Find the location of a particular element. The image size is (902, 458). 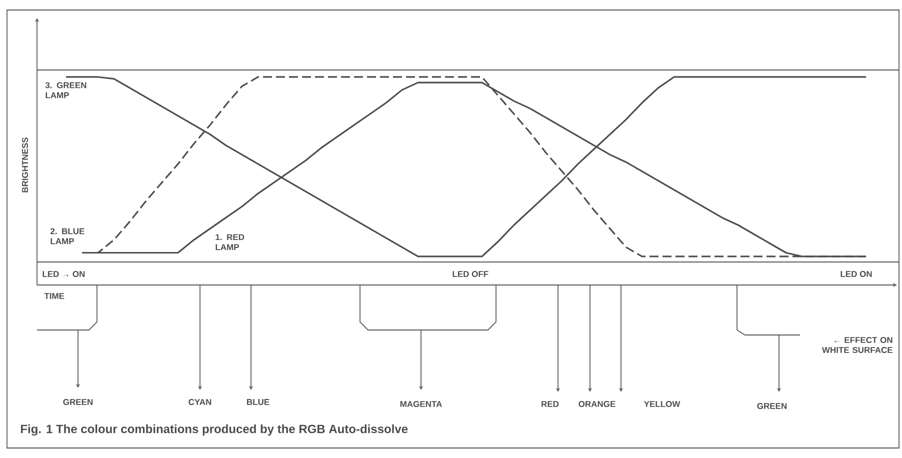

series-label: 2. BLUE LAMP is located at coordinates (67, 236).